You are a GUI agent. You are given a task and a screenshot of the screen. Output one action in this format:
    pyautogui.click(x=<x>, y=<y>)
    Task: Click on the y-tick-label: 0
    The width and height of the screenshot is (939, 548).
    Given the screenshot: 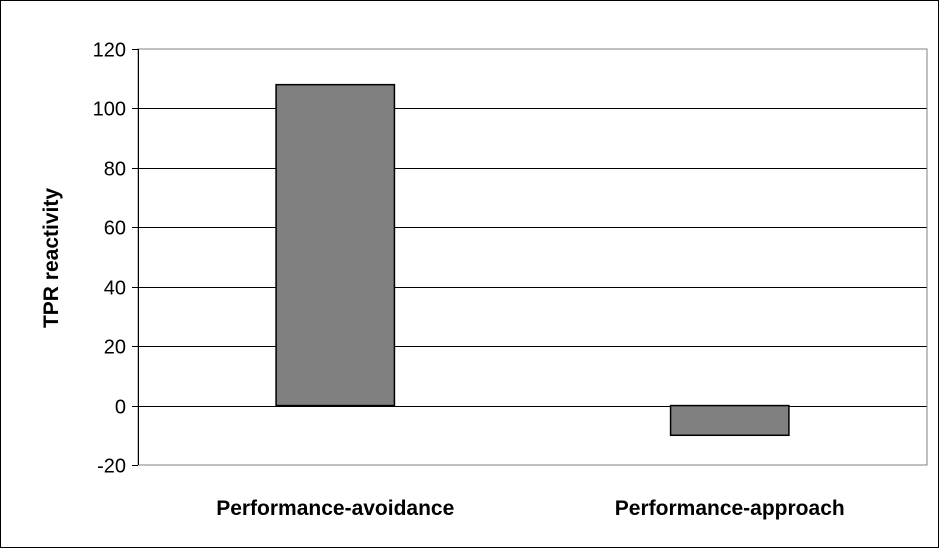 What is the action you would take?
    pyautogui.click(x=120, y=408)
    